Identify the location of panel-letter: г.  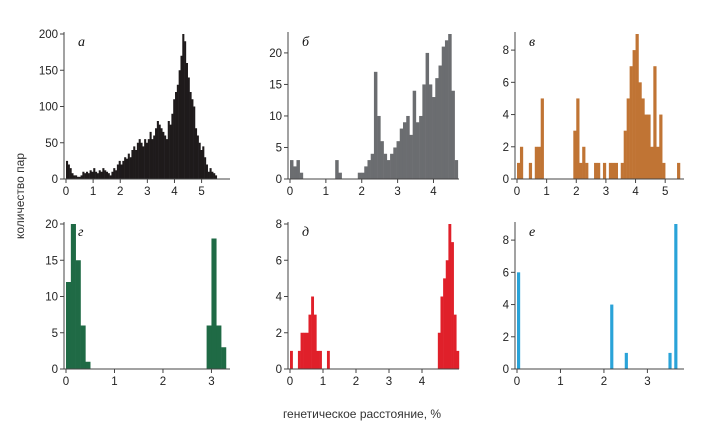
(81, 232).